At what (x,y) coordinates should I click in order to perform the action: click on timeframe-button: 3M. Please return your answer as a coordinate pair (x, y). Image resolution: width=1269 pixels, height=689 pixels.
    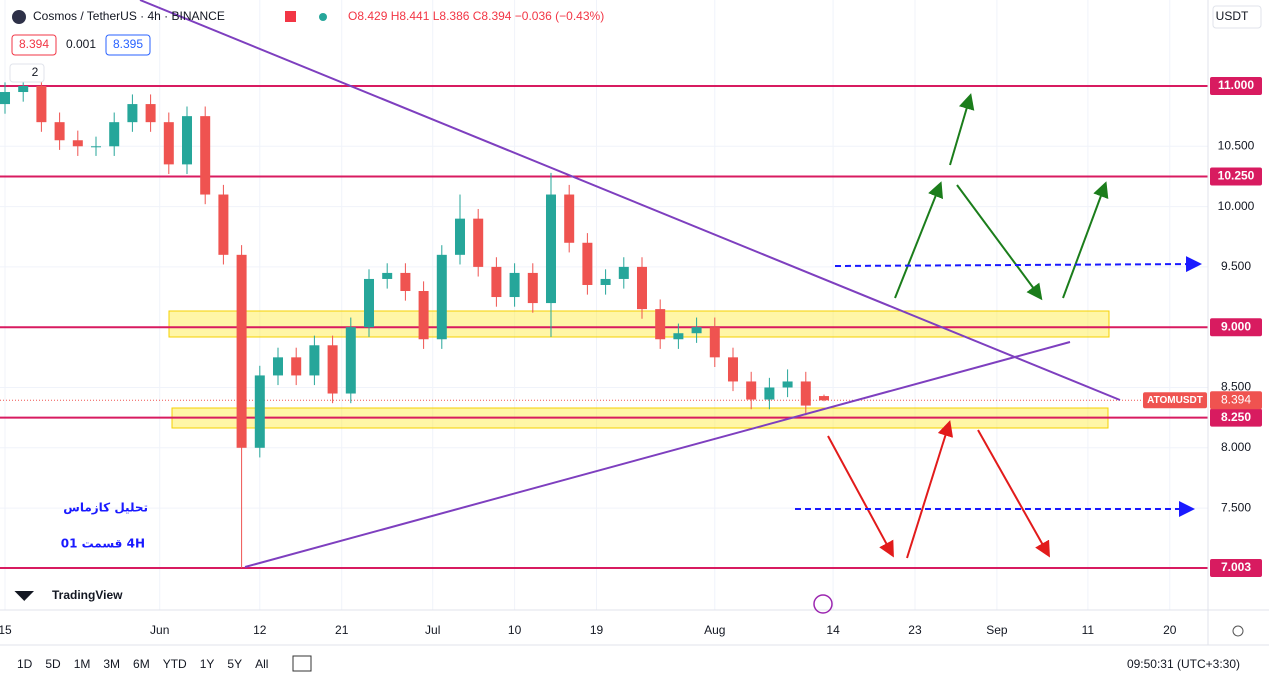
    Looking at the image, I should click on (111, 664).